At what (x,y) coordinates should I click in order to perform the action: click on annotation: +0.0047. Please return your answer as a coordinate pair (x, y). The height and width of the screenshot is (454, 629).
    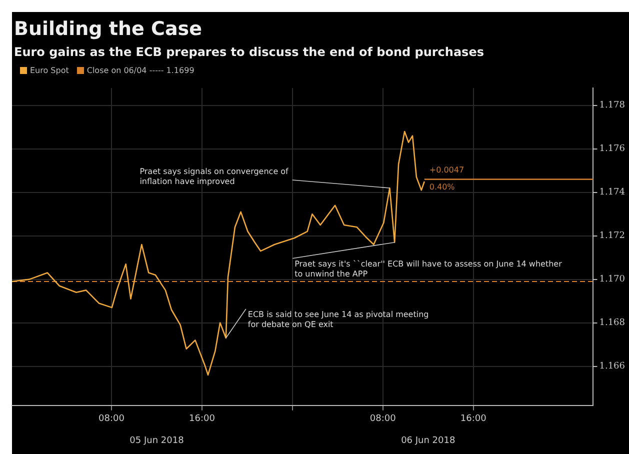
    Looking at the image, I should click on (446, 169).